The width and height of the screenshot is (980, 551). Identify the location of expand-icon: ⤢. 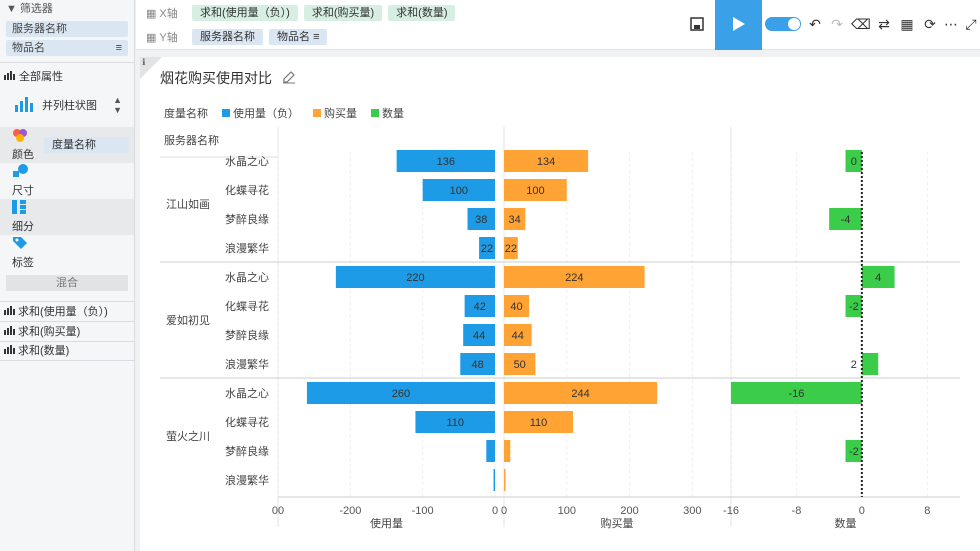
(971, 23).